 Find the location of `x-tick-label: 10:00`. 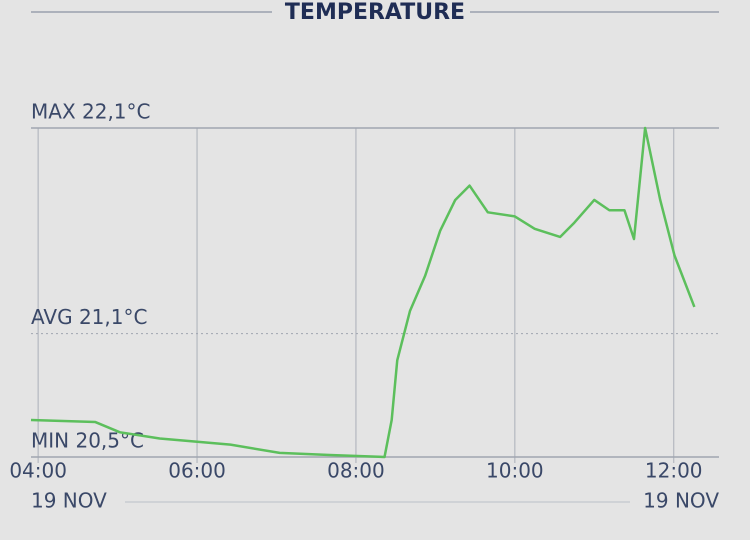

x-tick-label: 10:00 is located at coordinates (515, 471).